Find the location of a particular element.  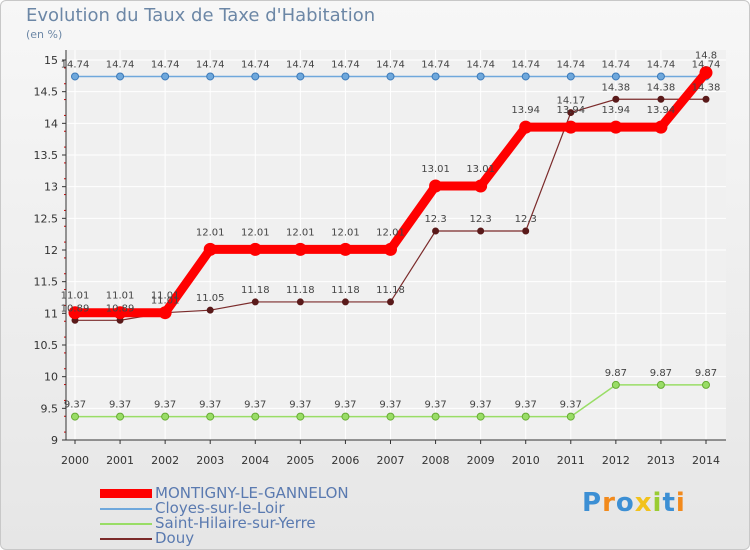

y-tick-label: 9.5 is located at coordinates (50, 408).